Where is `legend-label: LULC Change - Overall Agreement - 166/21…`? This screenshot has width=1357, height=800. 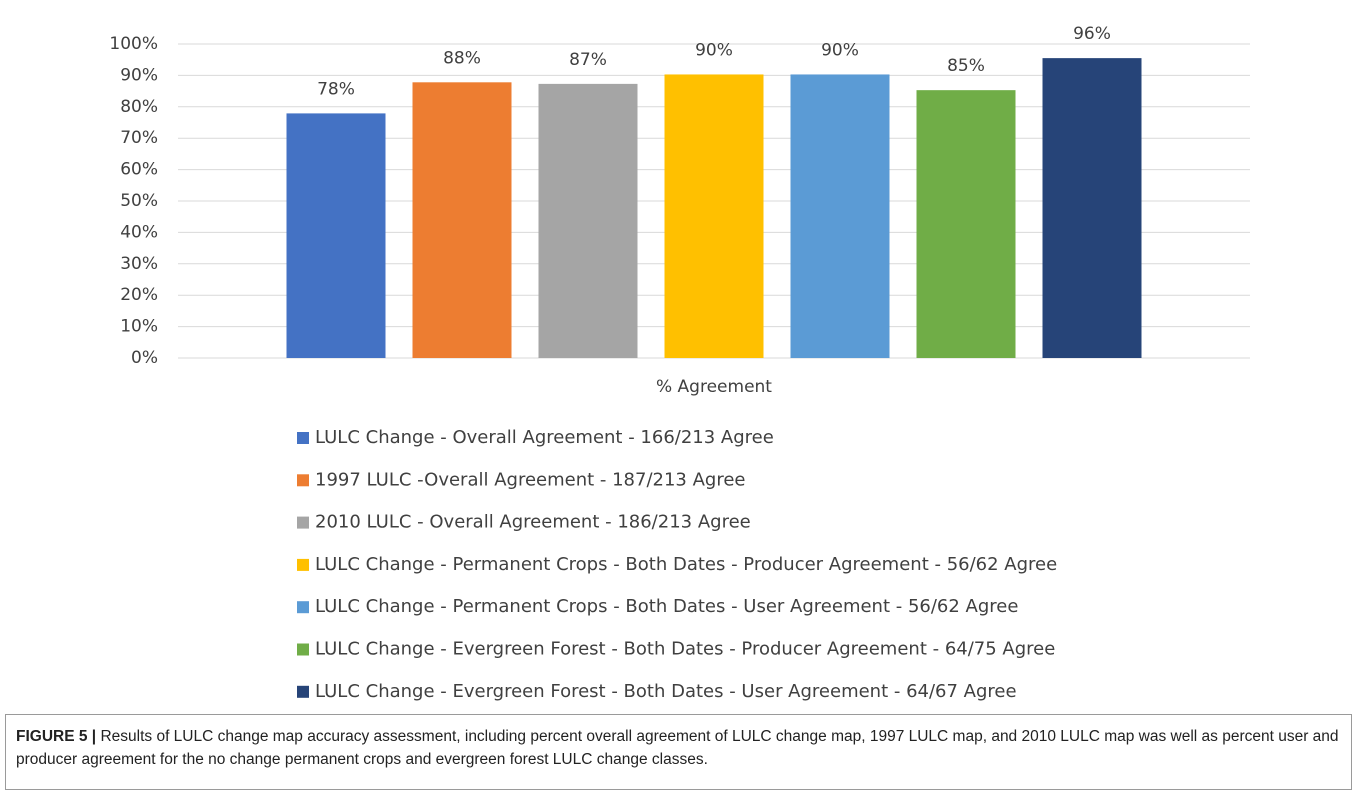
legend-label: LULC Change - Overall Agreement - 166/21… is located at coordinates (544, 437).